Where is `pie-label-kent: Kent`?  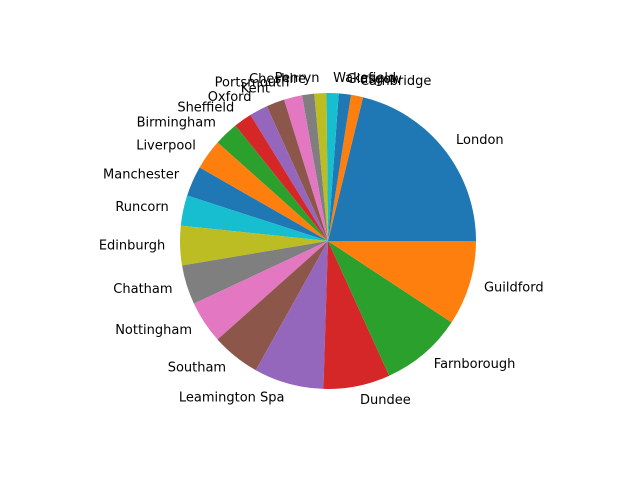 pie-label-kent: Kent is located at coordinates (255, 88).